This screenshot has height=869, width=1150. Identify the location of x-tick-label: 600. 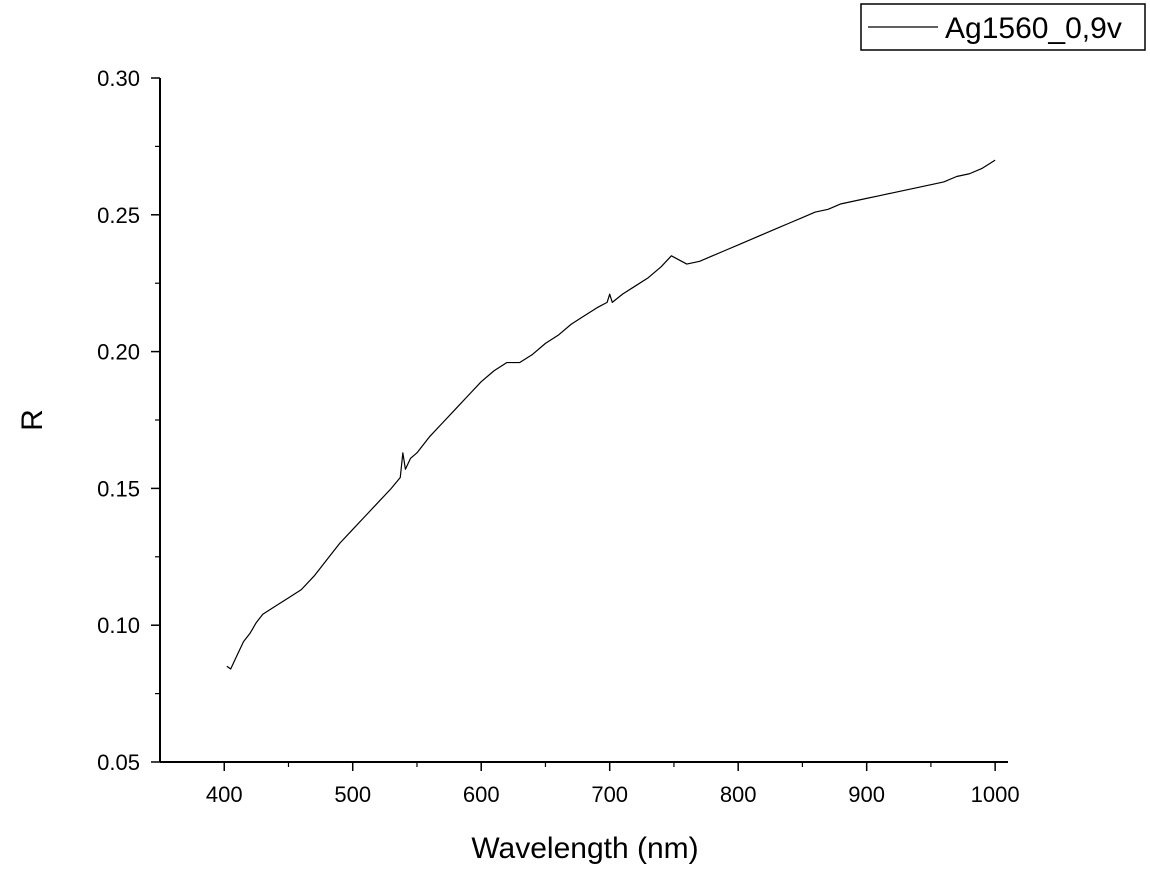
(481, 794).